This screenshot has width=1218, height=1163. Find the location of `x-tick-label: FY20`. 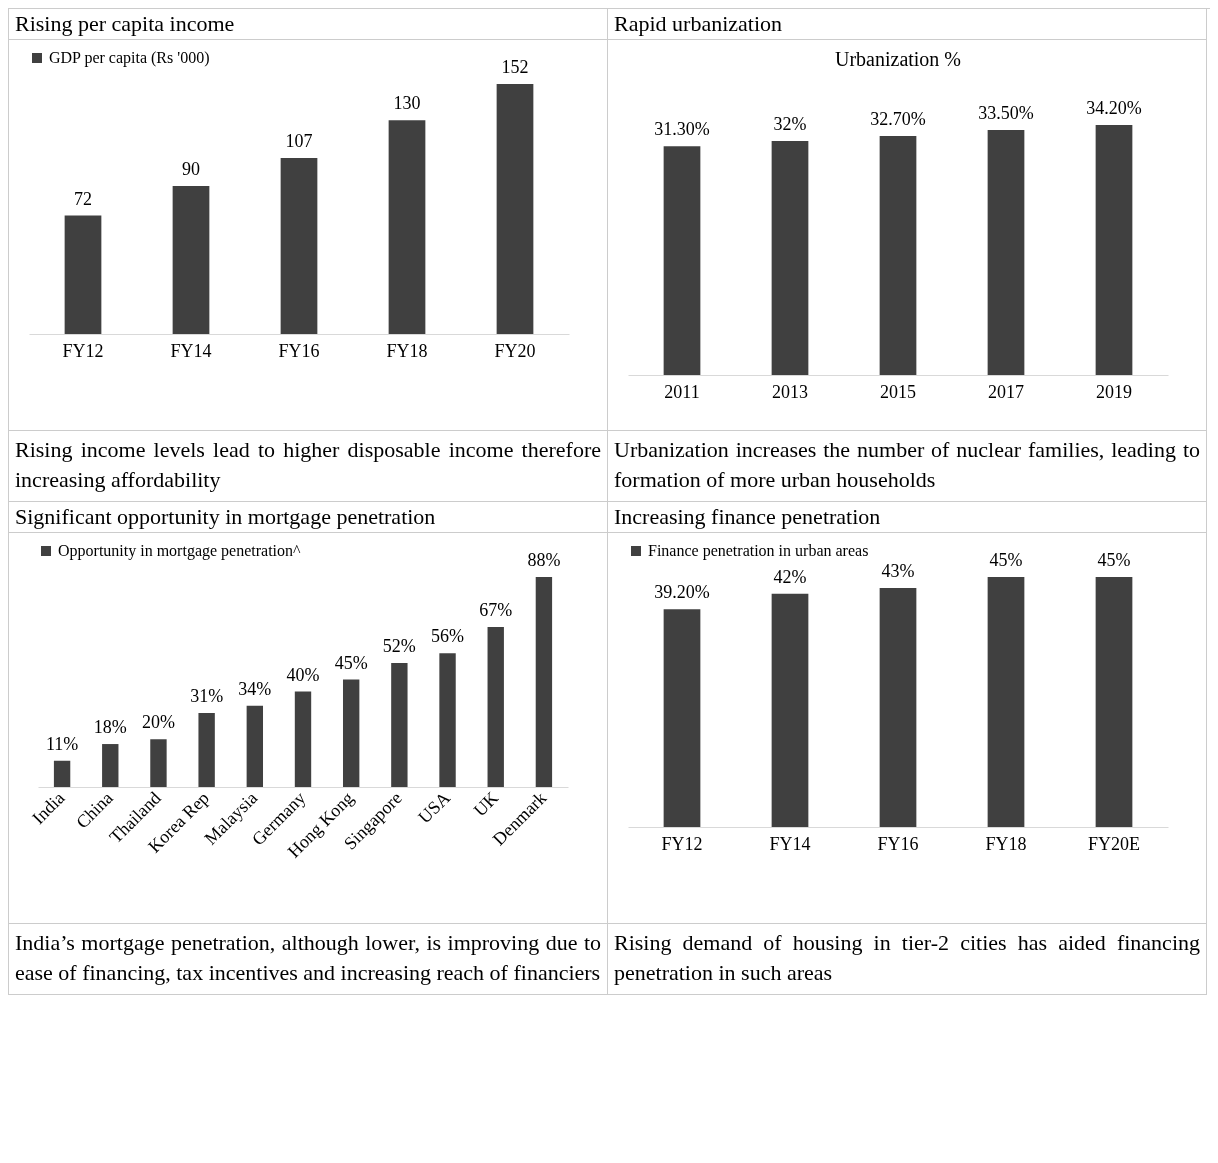

x-tick-label: FY20 is located at coordinates (515, 350).